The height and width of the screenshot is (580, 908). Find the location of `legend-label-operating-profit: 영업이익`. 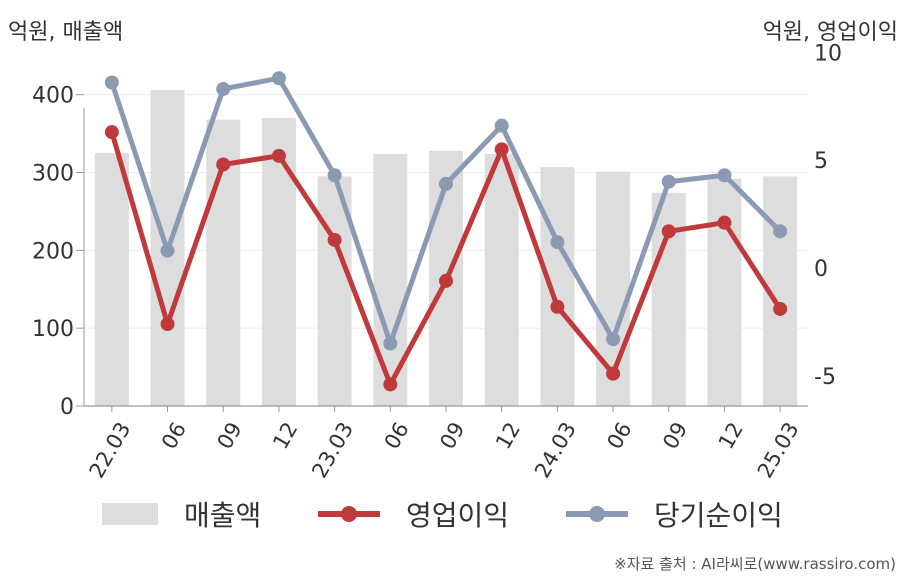

legend-label-operating-profit: 영업이익 is located at coordinates (458, 515).